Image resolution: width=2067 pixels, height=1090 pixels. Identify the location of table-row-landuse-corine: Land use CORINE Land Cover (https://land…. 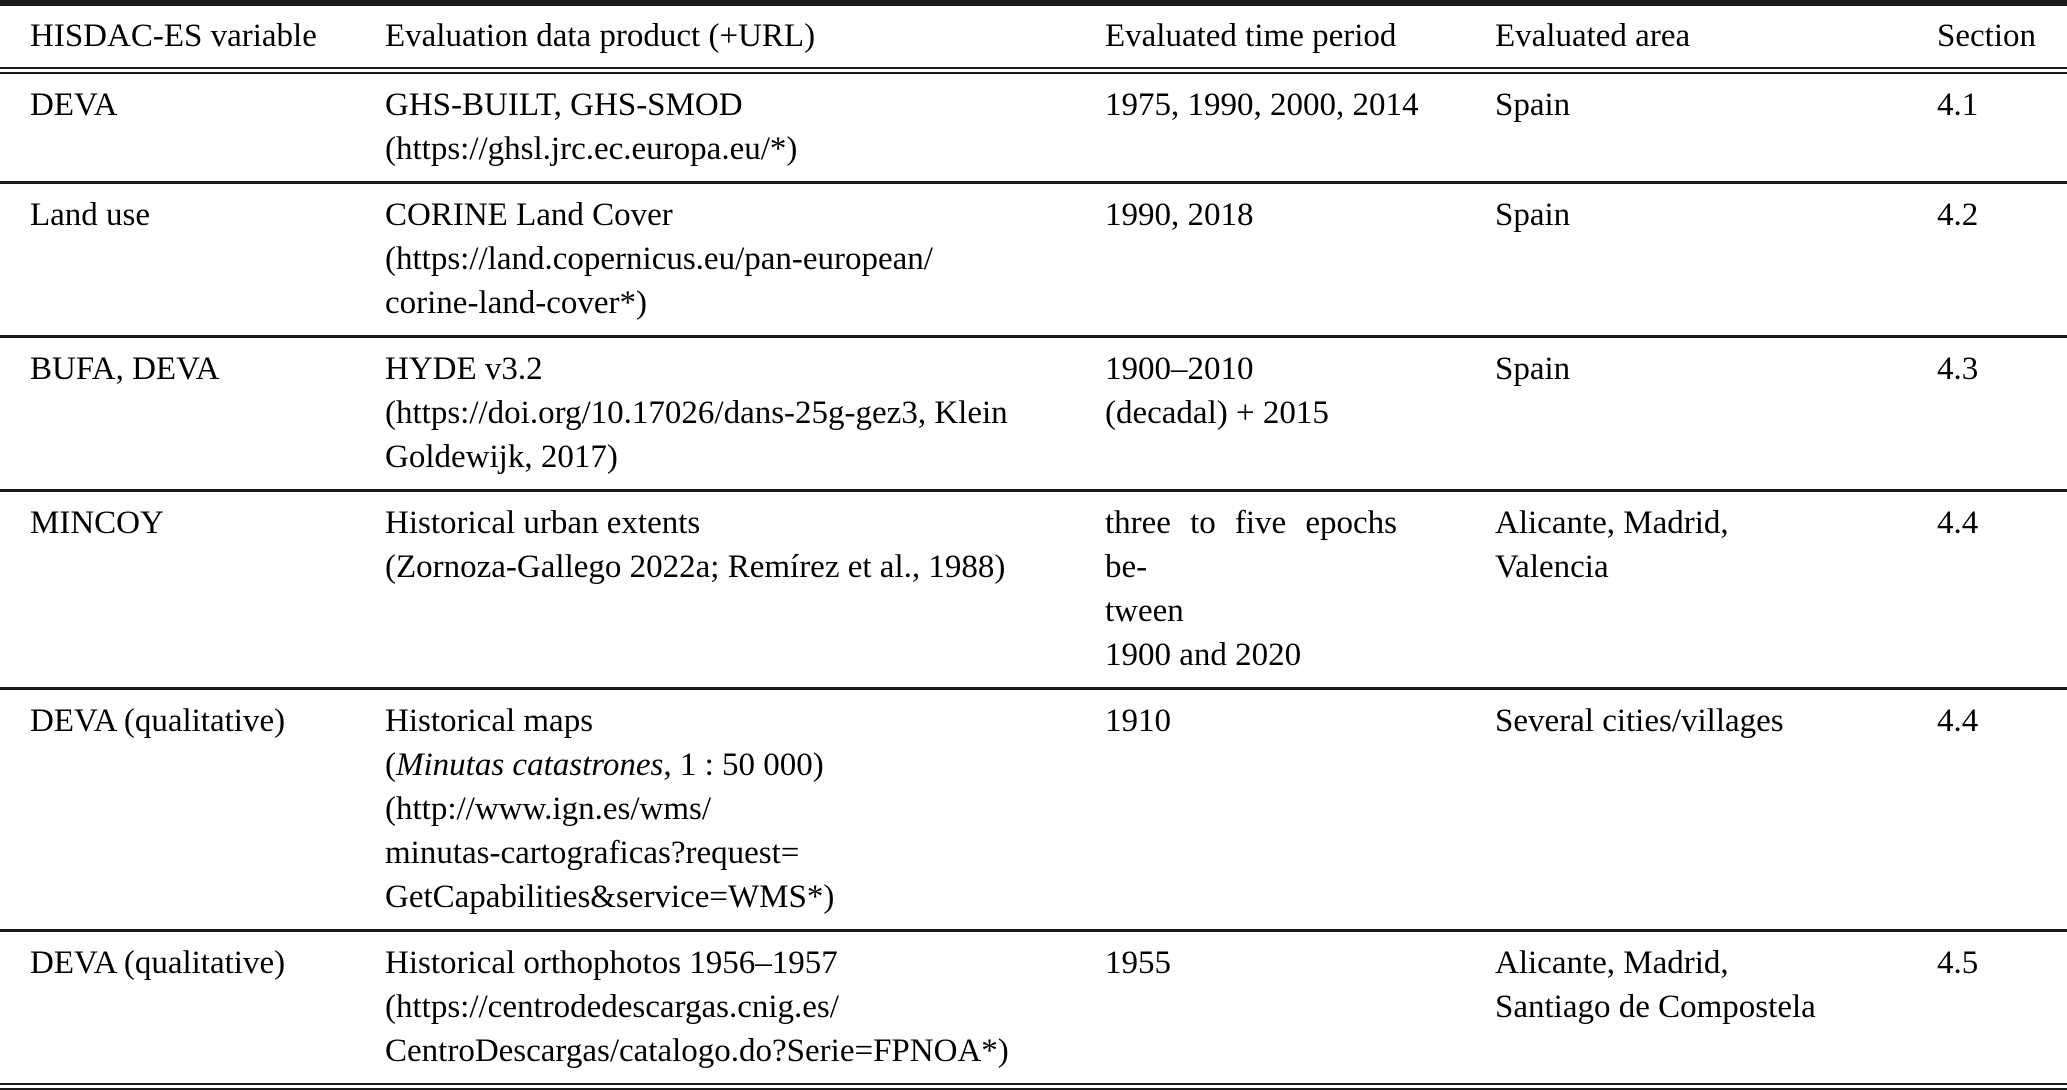
(1033, 259).